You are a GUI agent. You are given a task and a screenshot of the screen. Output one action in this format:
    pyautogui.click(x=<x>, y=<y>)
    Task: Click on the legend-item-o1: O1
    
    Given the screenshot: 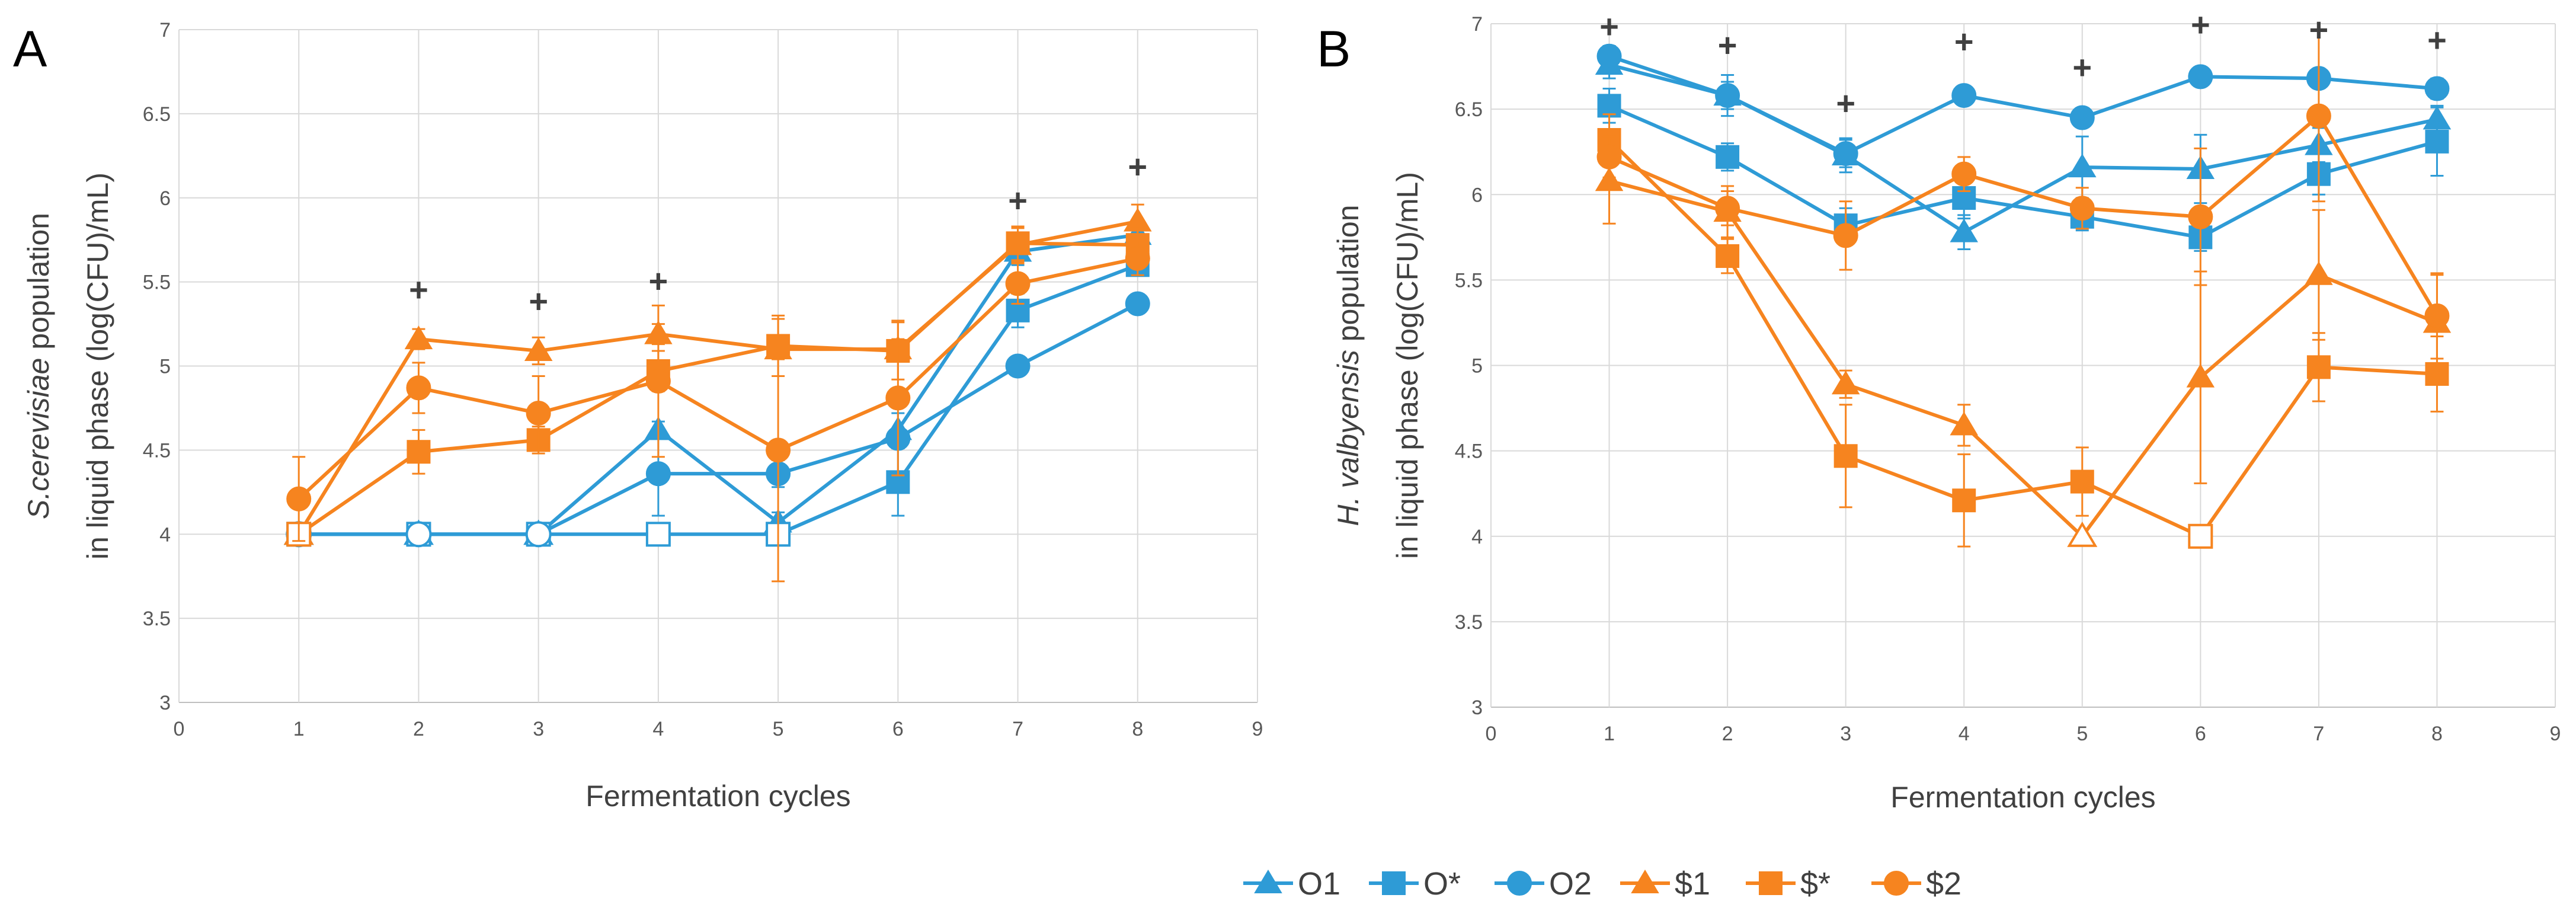 What is the action you would take?
    pyautogui.click(x=1291, y=884)
    